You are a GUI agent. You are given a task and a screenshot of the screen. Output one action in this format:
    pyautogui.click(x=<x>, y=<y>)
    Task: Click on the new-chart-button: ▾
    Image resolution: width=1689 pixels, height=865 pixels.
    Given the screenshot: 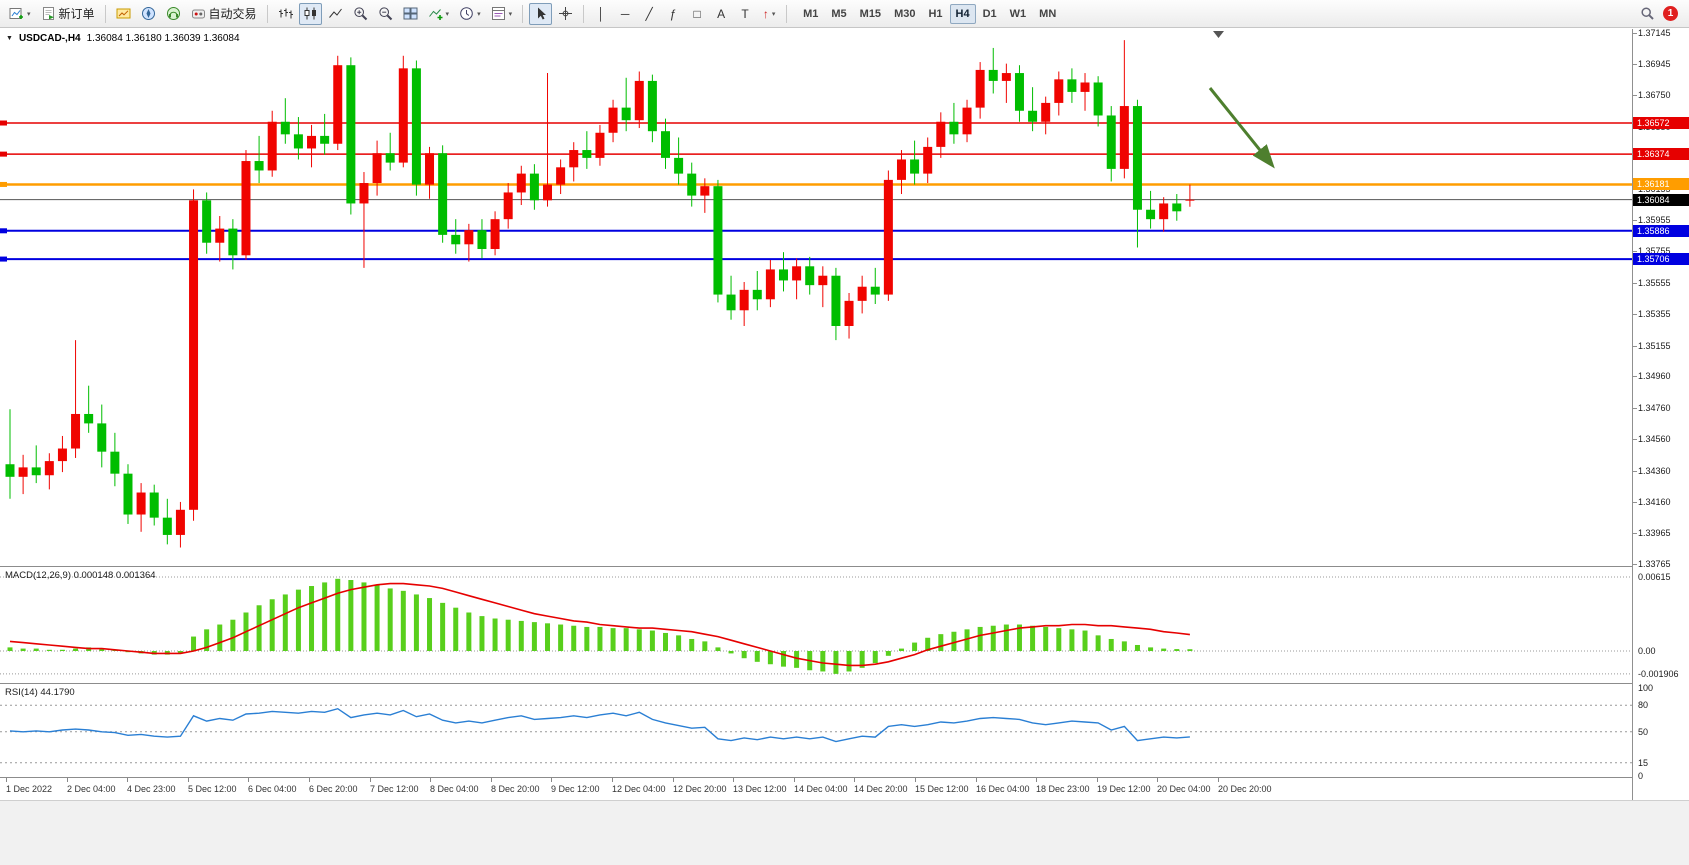 What is the action you would take?
    pyautogui.click(x=20, y=14)
    